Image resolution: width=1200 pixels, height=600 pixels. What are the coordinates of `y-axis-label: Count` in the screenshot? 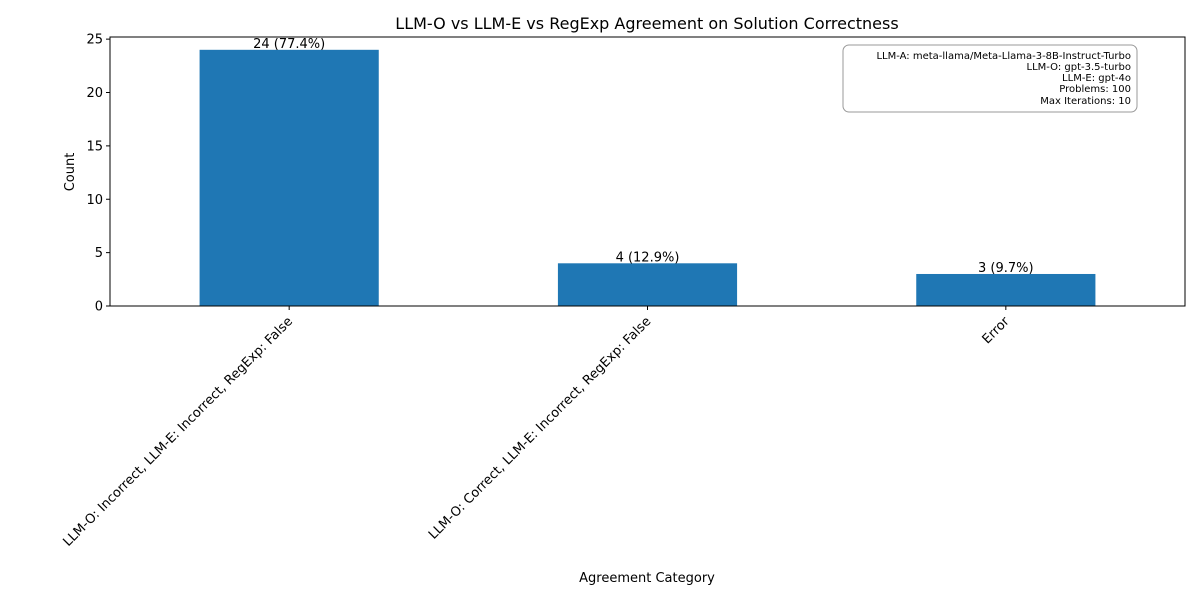 It's located at (70, 172).